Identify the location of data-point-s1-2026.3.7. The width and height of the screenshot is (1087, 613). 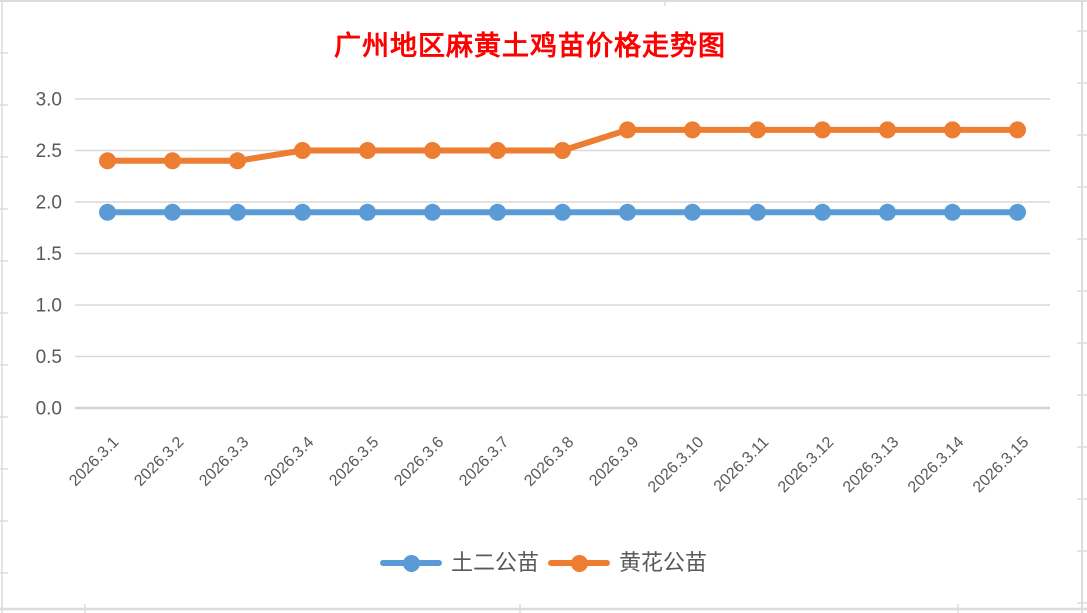
(497, 150).